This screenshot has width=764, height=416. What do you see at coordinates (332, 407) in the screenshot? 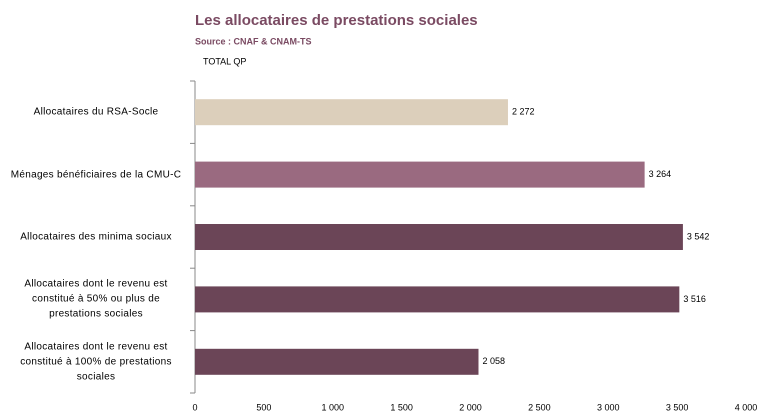
I see `x-tick-label: 1 000` at bounding box center [332, 407].